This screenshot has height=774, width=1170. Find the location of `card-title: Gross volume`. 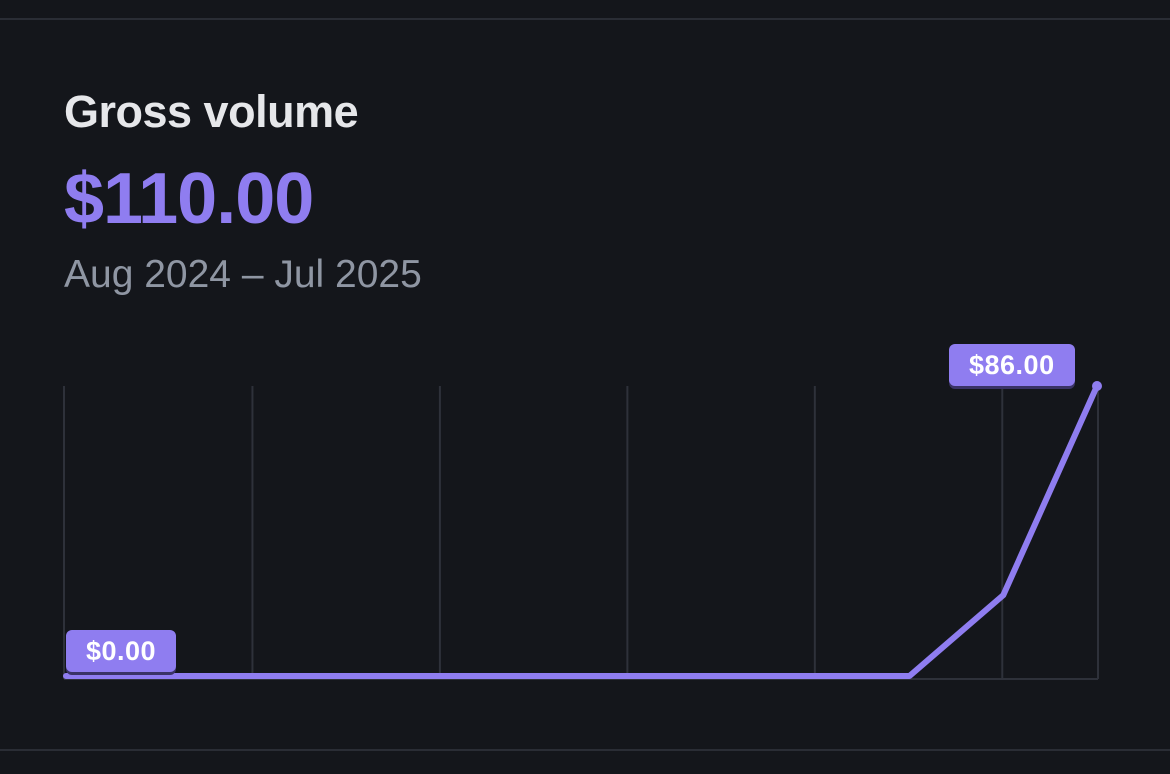

card-title: Gross volume is located at coordinates (211, 111).